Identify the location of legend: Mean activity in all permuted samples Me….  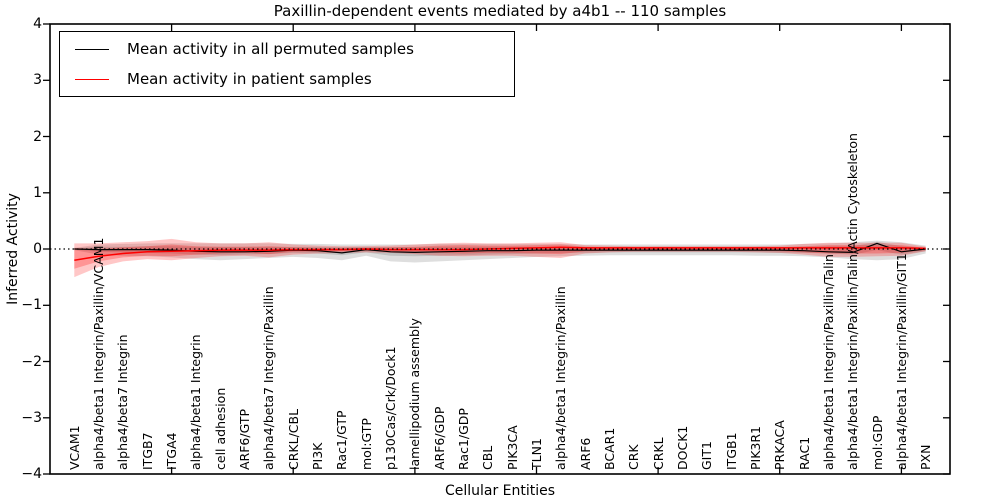
(287, 64).